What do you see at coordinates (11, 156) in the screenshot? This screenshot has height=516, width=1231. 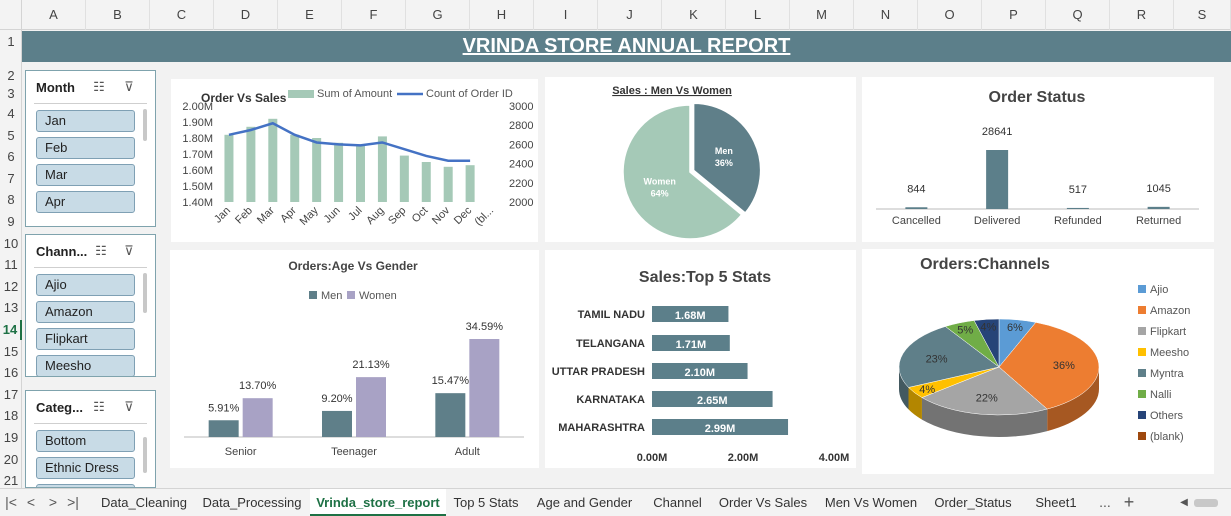 I see `row-header: 6` at bounding box center [11, 156].